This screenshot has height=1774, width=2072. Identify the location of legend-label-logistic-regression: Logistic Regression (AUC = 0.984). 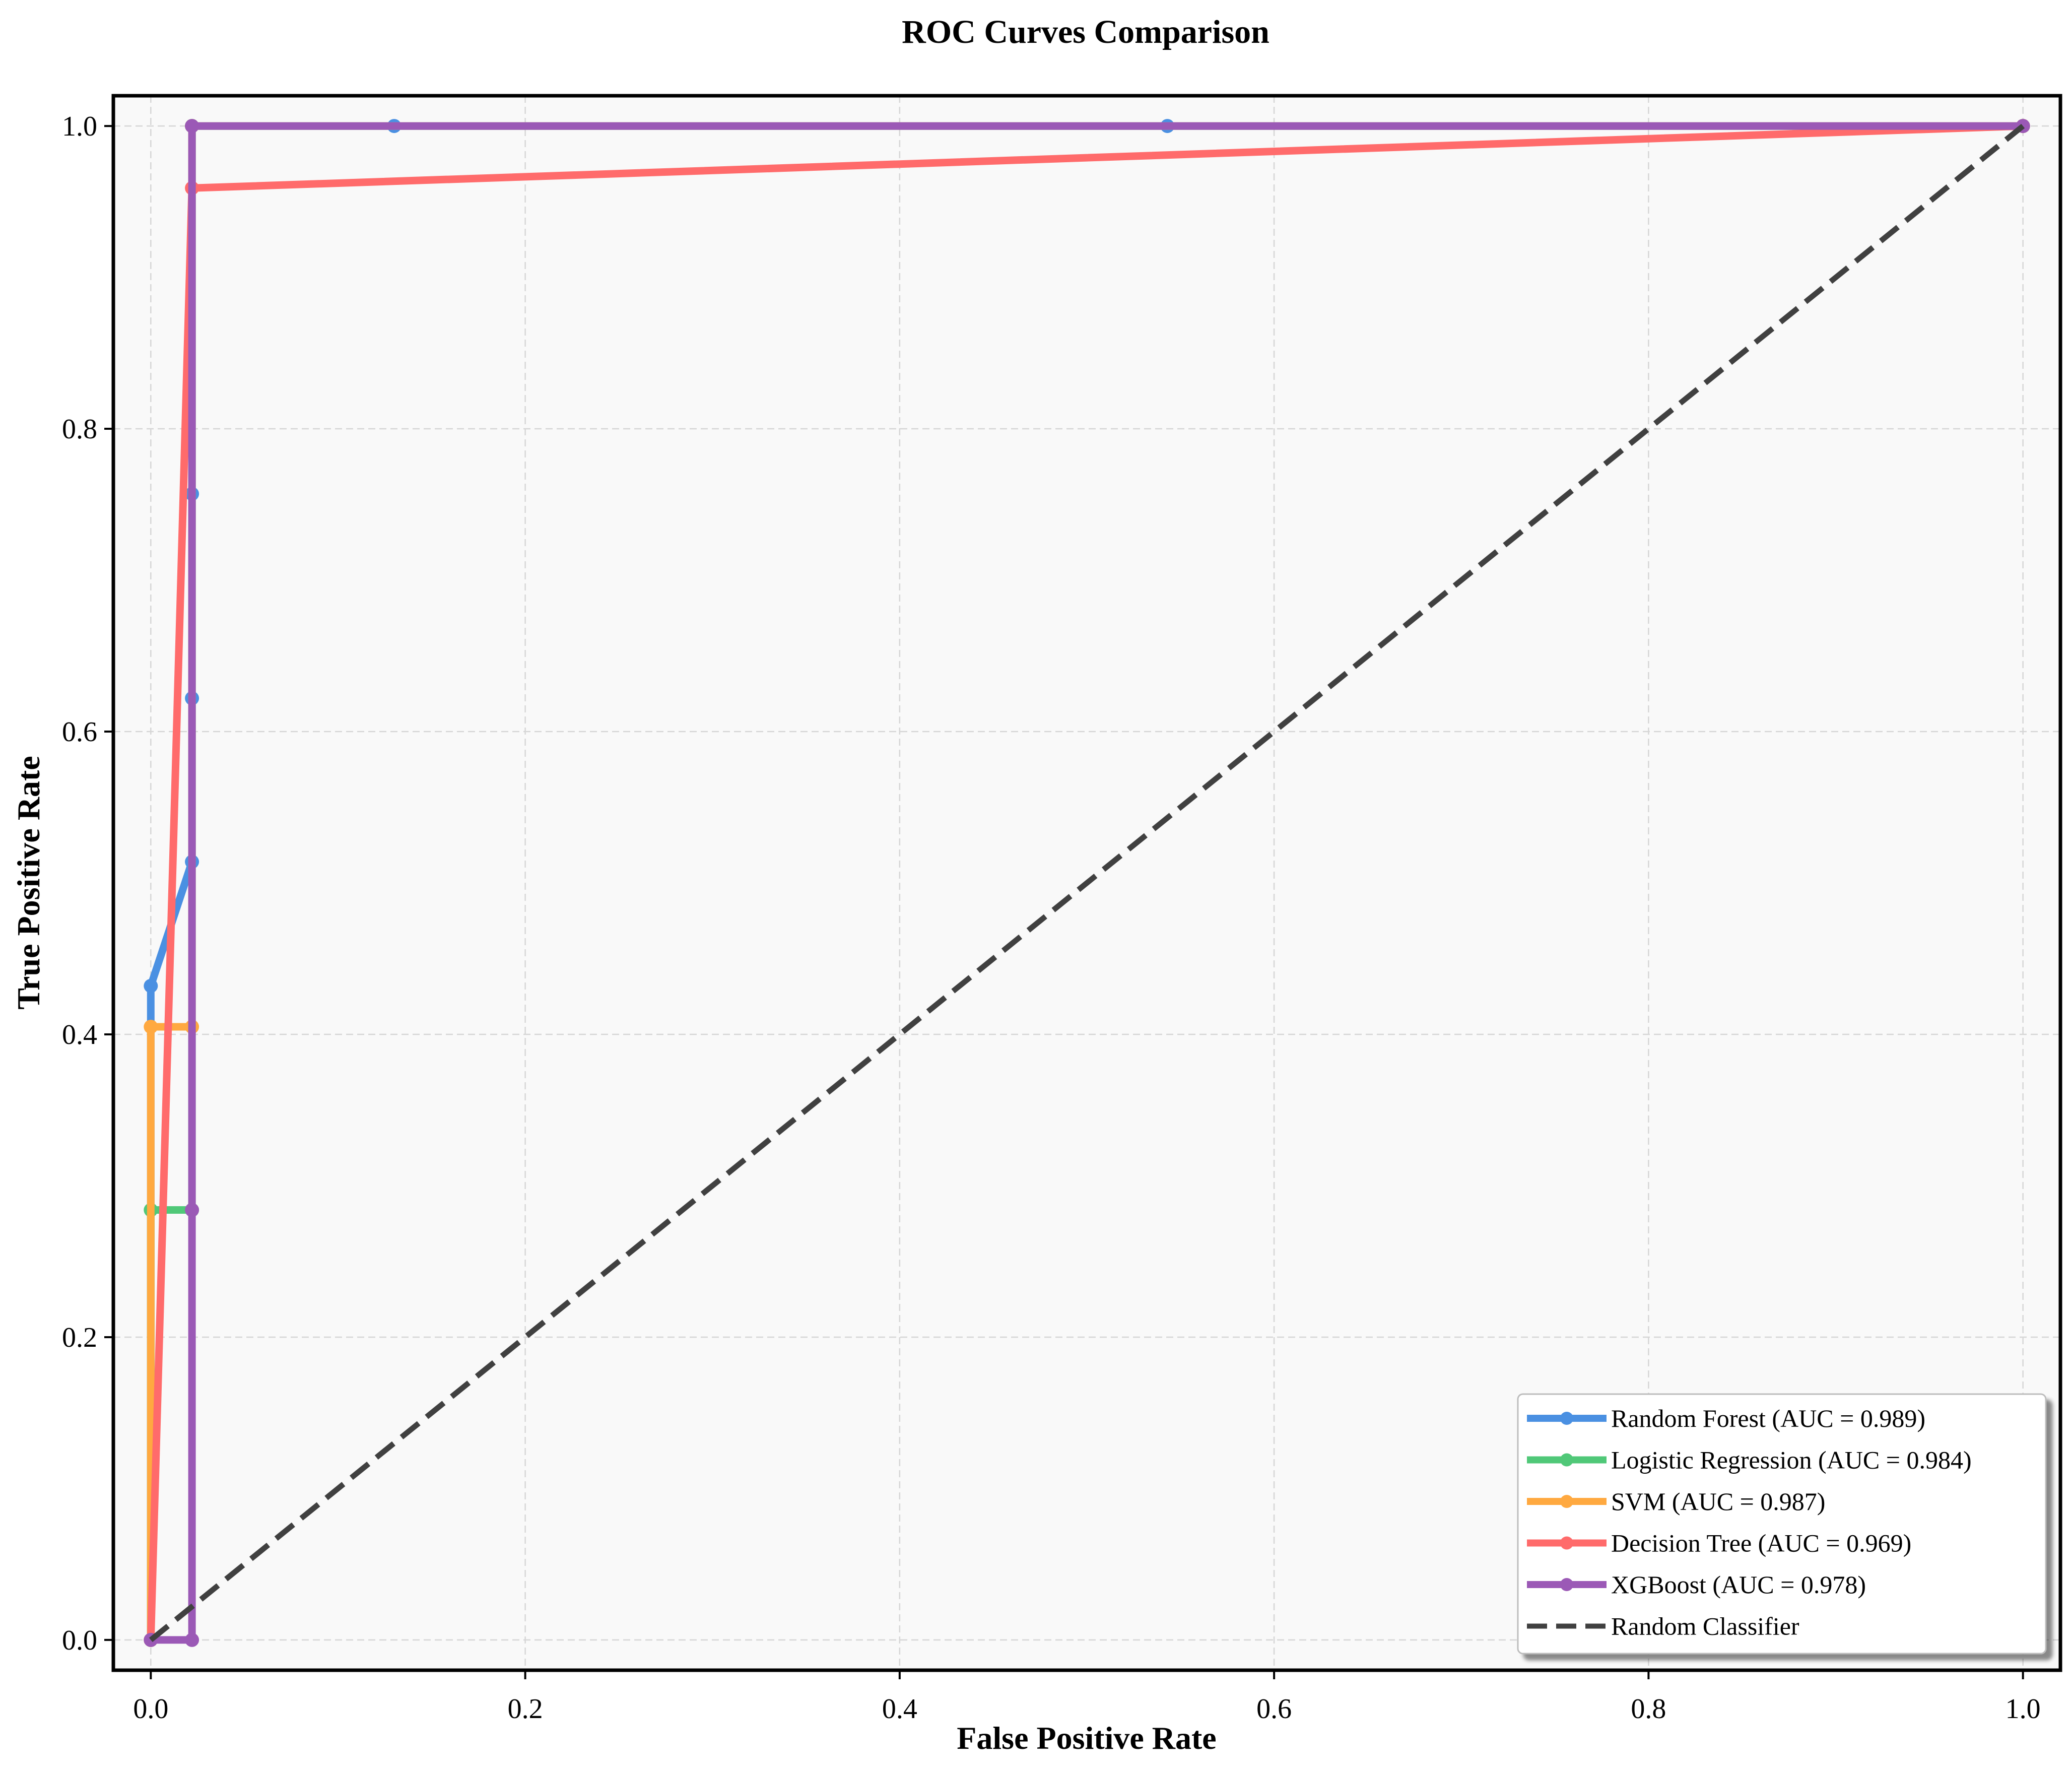
(1791, 1460).